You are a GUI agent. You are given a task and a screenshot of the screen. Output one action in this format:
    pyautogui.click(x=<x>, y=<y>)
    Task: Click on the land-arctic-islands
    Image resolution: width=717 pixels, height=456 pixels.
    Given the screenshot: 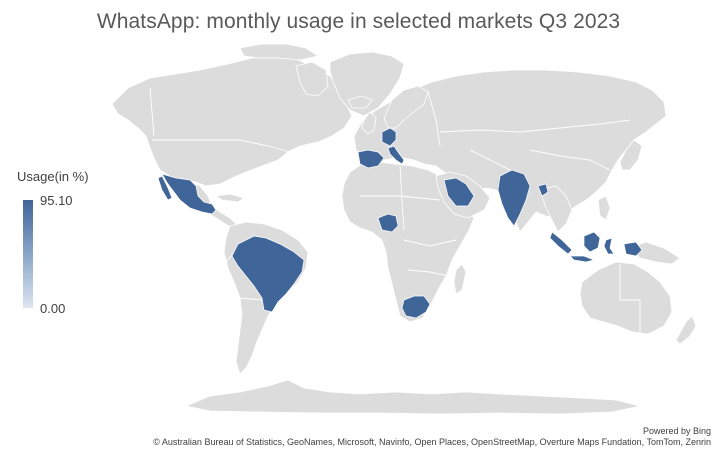 What is the action you would take?
    pyautogui.click(x=279, y=52)
    